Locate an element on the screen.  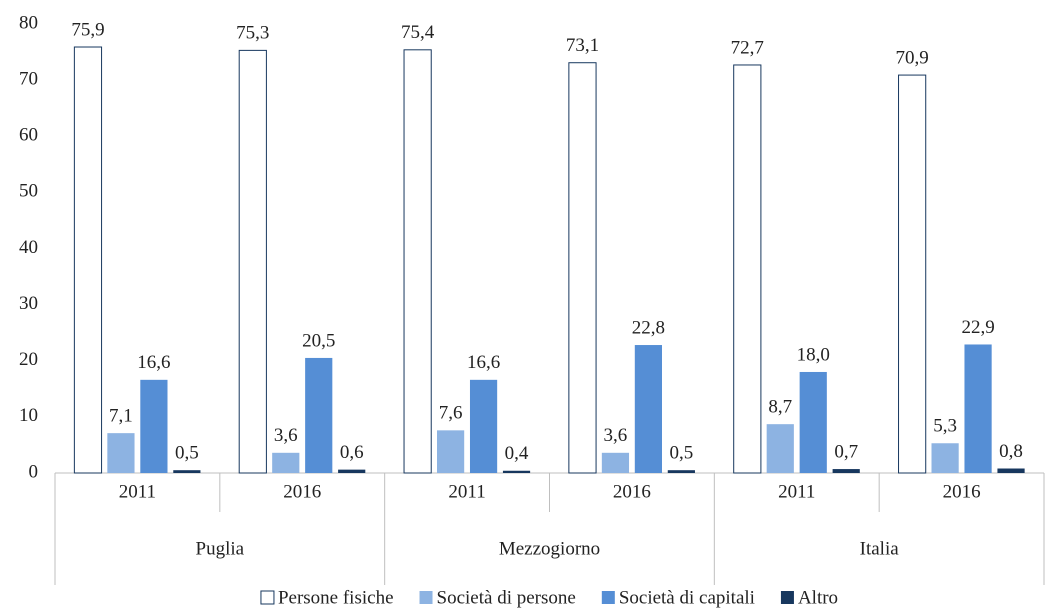
value-label: 75,4 is located at coordinates (418, 32).